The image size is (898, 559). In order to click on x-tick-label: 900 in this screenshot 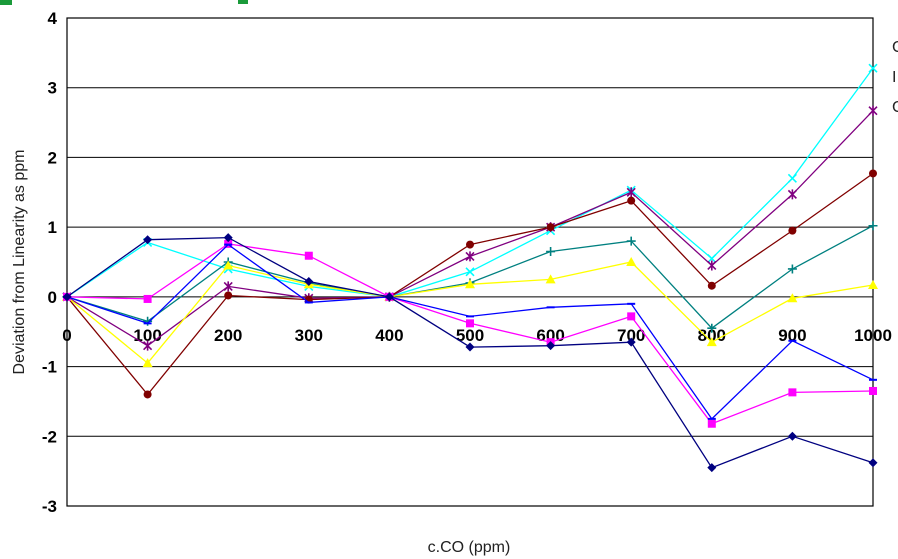, I will do `click(792, 335)`.